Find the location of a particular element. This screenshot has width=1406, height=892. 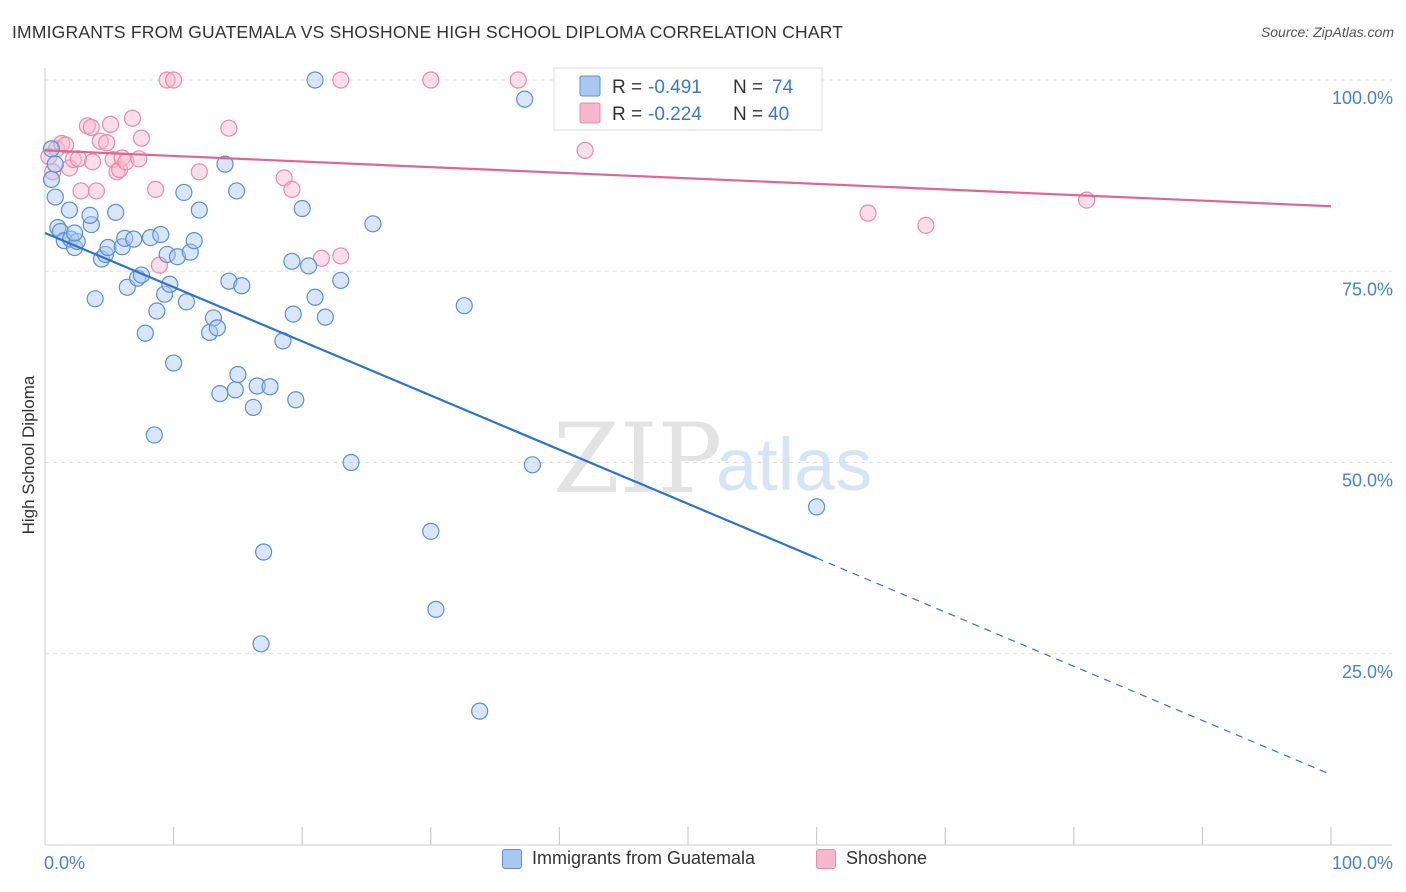

y-tick-label: 75.0% is located at coordinates (1367, 289).